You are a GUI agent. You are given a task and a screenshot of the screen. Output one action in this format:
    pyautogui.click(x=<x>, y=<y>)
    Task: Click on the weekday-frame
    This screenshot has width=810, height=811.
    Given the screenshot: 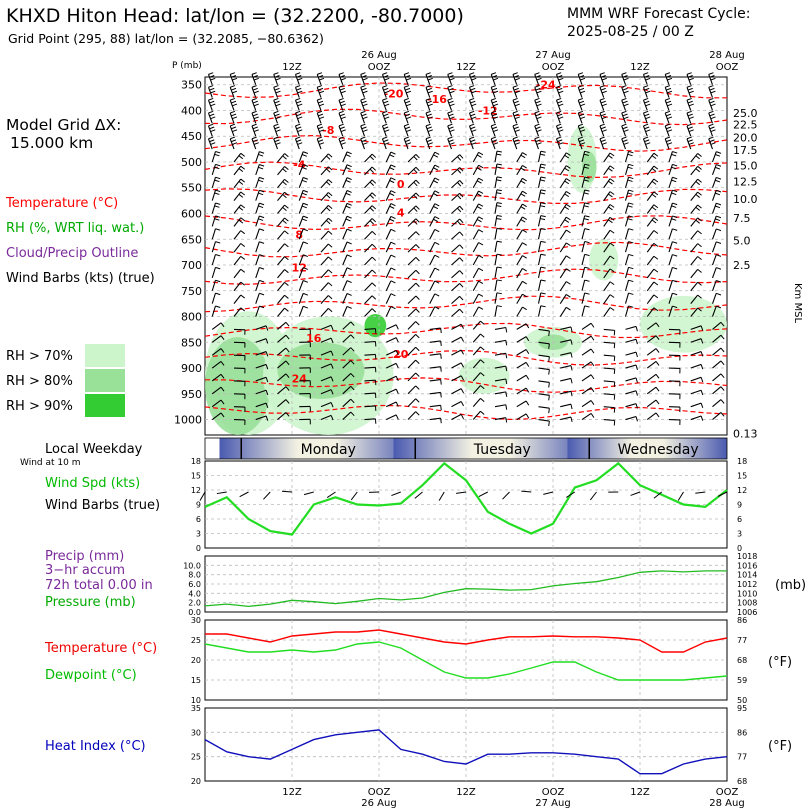 What is the action you would take?
    pyautogui.click(x=466, y=448)
    